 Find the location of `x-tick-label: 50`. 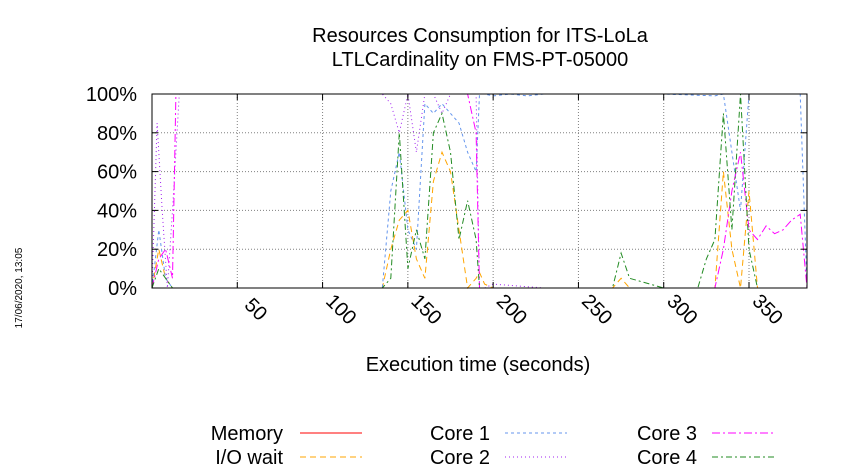

x-tick-label: 50 is located at coordinates (255, 309).